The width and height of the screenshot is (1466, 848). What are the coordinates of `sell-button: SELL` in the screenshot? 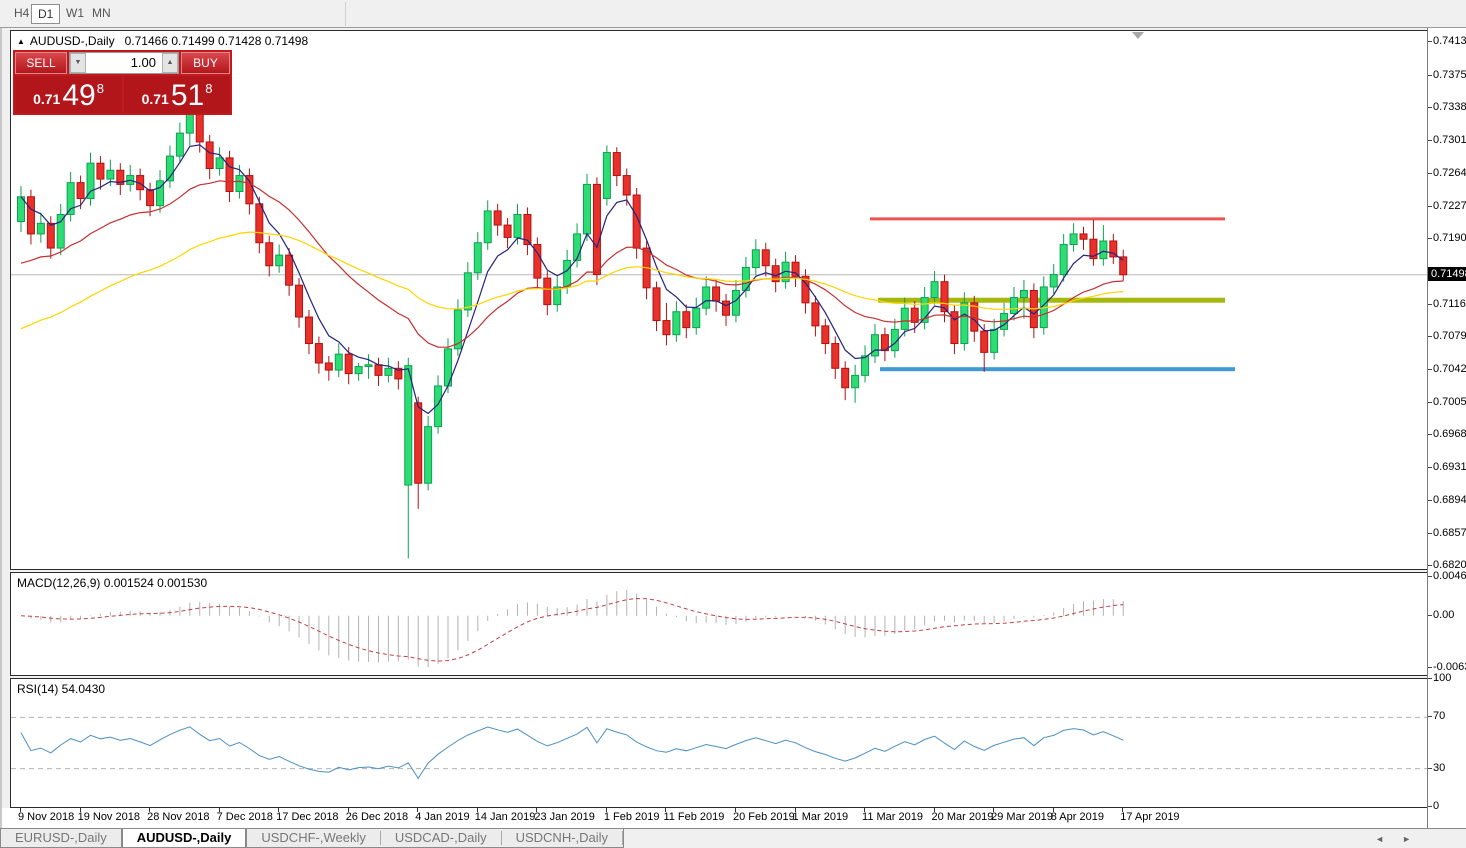 It's located at (41, 63).